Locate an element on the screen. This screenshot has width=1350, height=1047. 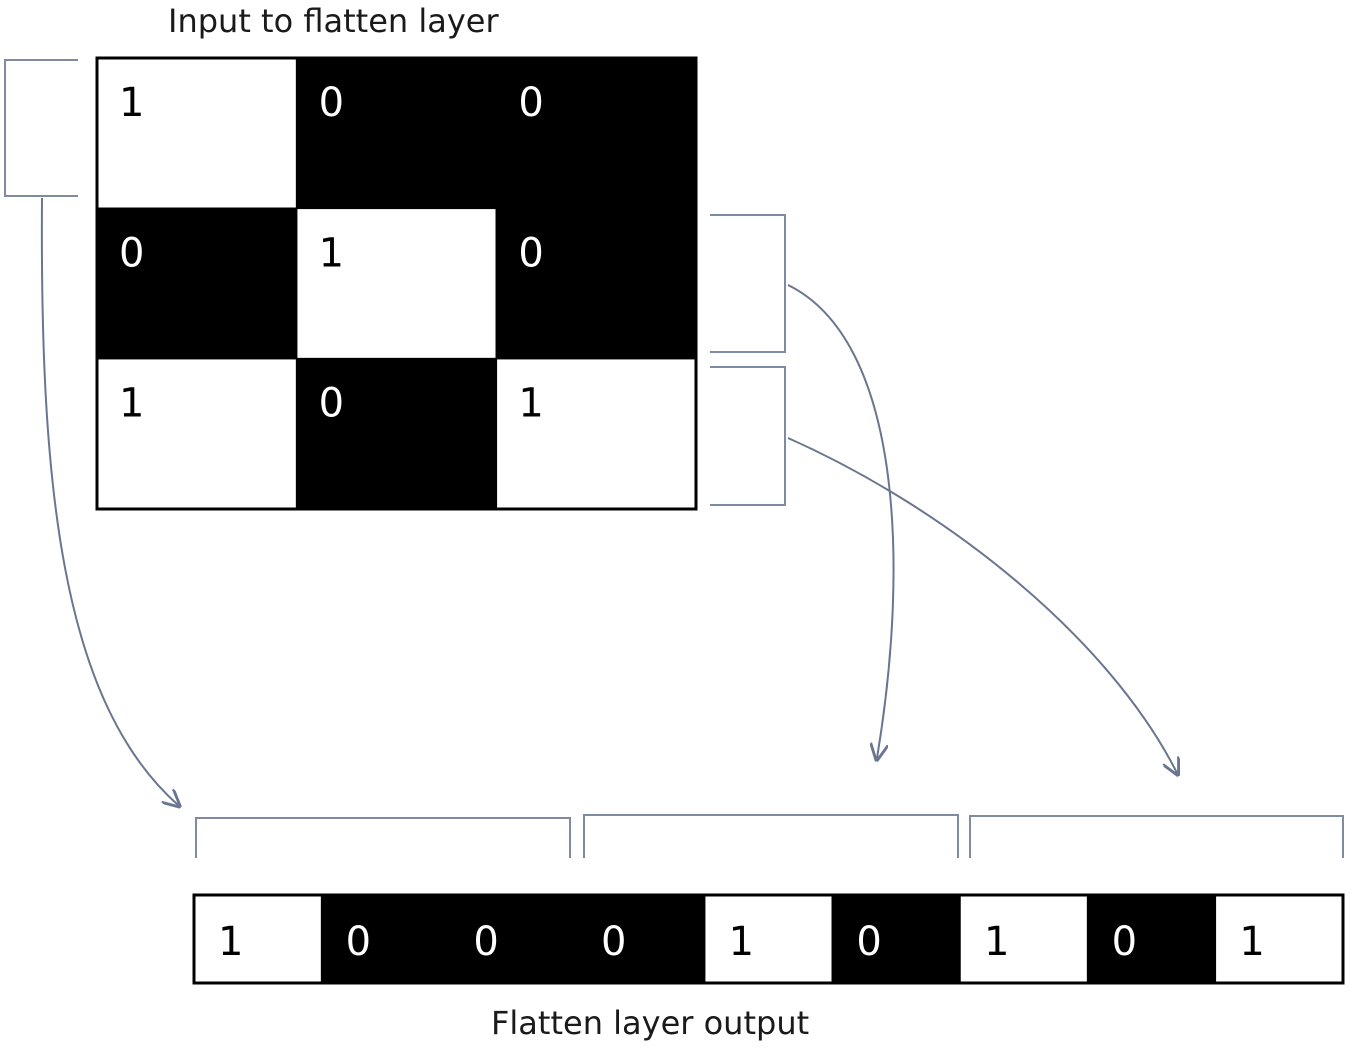
grid-cell-r3-c1-value: 1 is located at coordinates (131, 404).